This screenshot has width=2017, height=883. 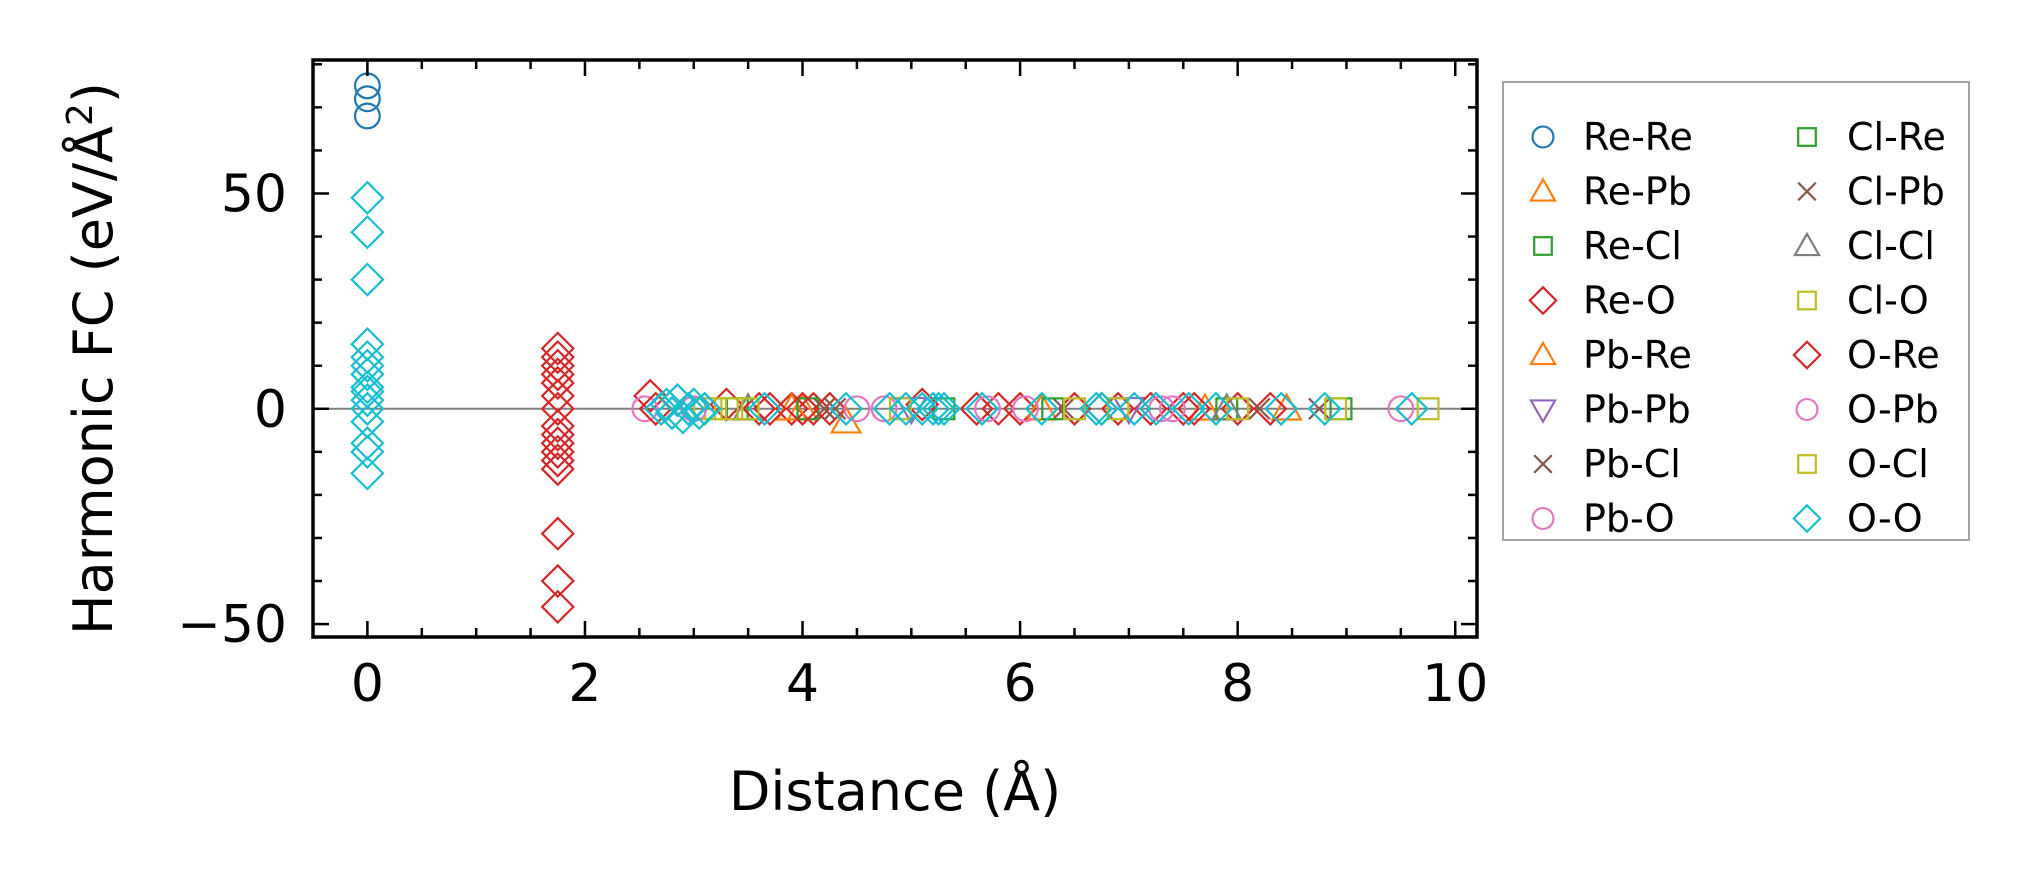 What do you see at coordinates (92, 358) in the screenshot?
I see `y-axis-title: Harmonic FC (eV/Å2)` at bounding box center [92, 358].